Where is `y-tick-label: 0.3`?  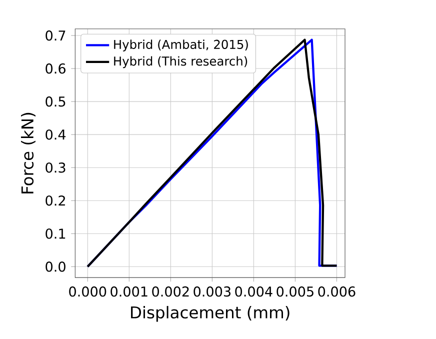
y-tick-label: 0.3 is located at coordinates (56, 167).